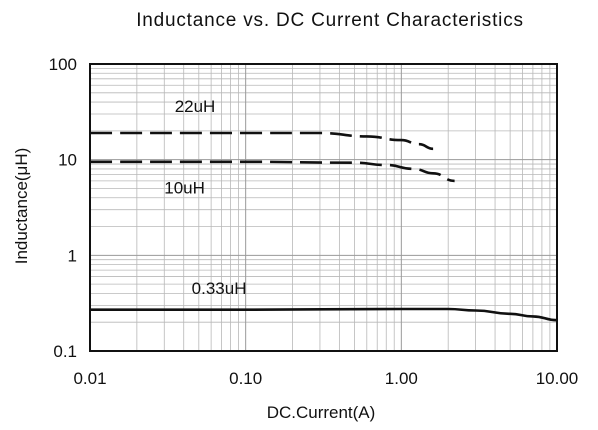 The image size is (598, 430). Describe the element at coordinates (324, 314) in the screenshot. I see `series-line-0.33uH` at that location.